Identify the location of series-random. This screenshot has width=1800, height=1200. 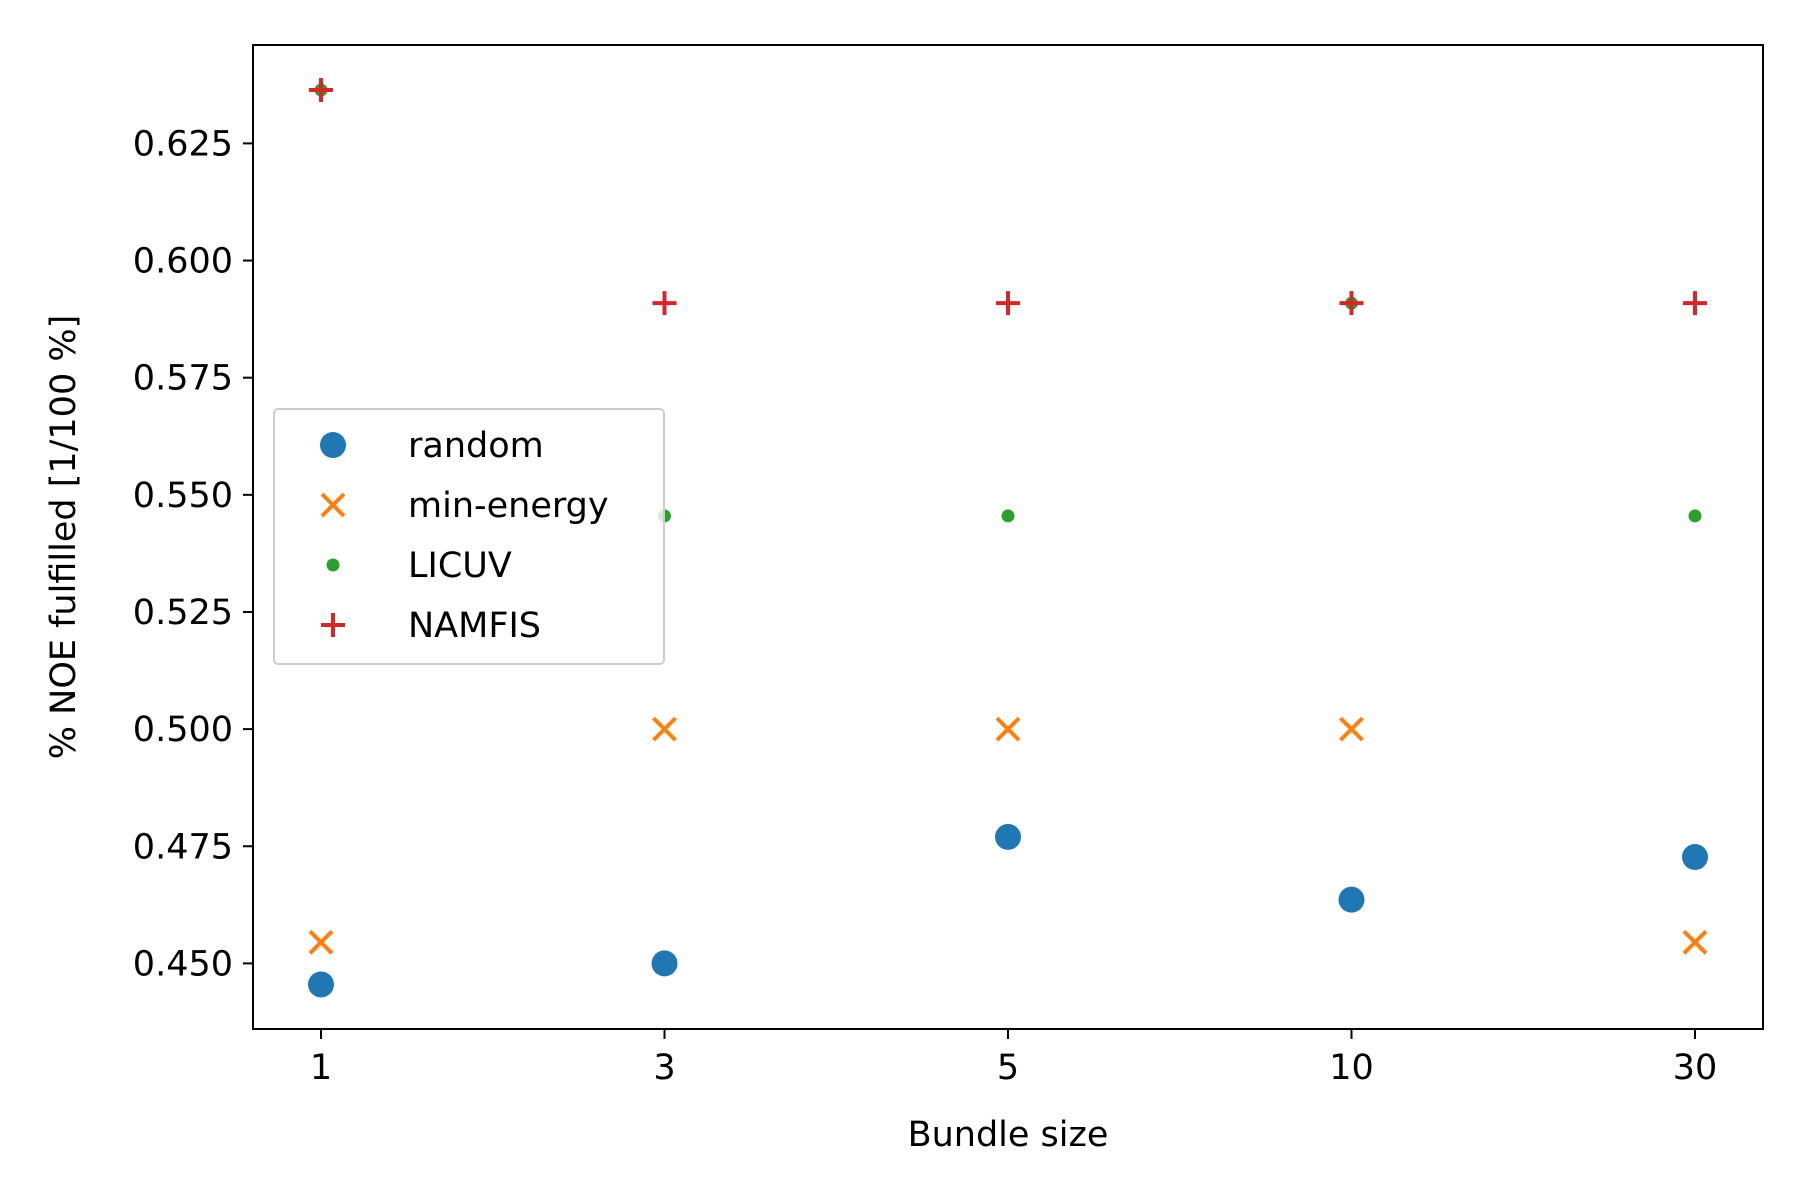
(1008, 910).